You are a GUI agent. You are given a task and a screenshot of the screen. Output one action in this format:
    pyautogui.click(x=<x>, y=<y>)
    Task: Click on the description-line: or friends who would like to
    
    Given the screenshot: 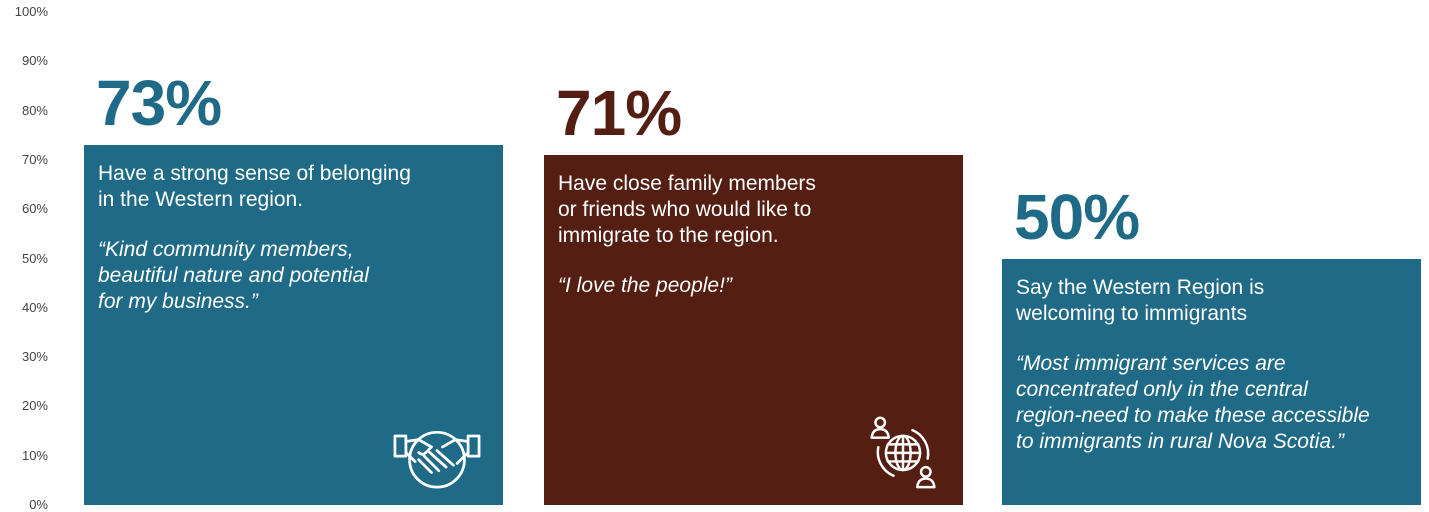 What is the action you would take?
    pyautogui.click(x=685, y=209)
    